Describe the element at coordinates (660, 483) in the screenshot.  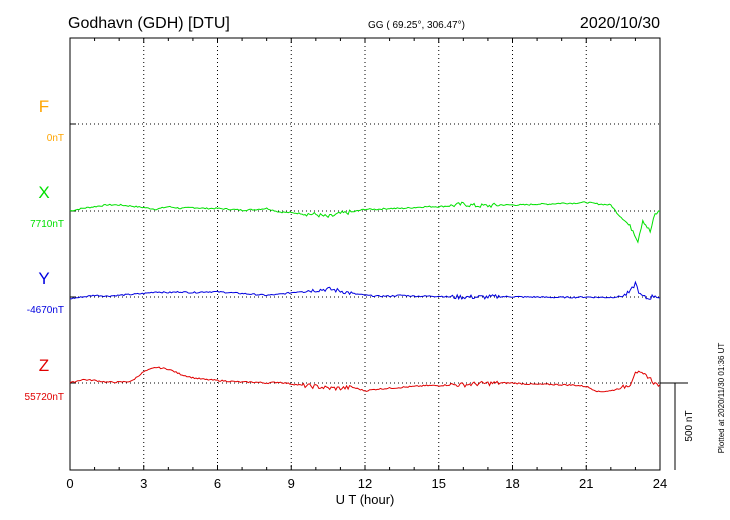
I see `x-tick-label: 24` at that location.